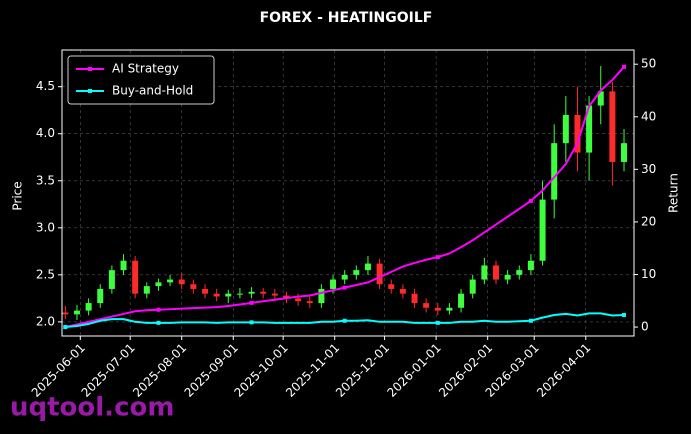 Image resolution: width=691 pixels, height=434 pixels. What do you see at coordinates (45, 133) in the screenshot?
I see `y-tick-label: 4.0` at bounding box center [45, 133].